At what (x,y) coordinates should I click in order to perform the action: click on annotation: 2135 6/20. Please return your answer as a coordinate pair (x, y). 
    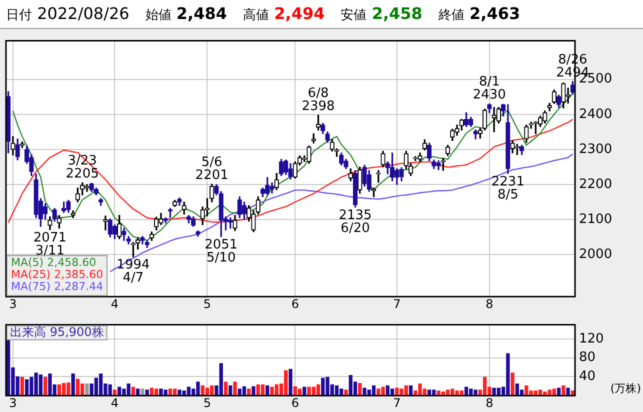
    Looking at the image, I should click on (355, 222).